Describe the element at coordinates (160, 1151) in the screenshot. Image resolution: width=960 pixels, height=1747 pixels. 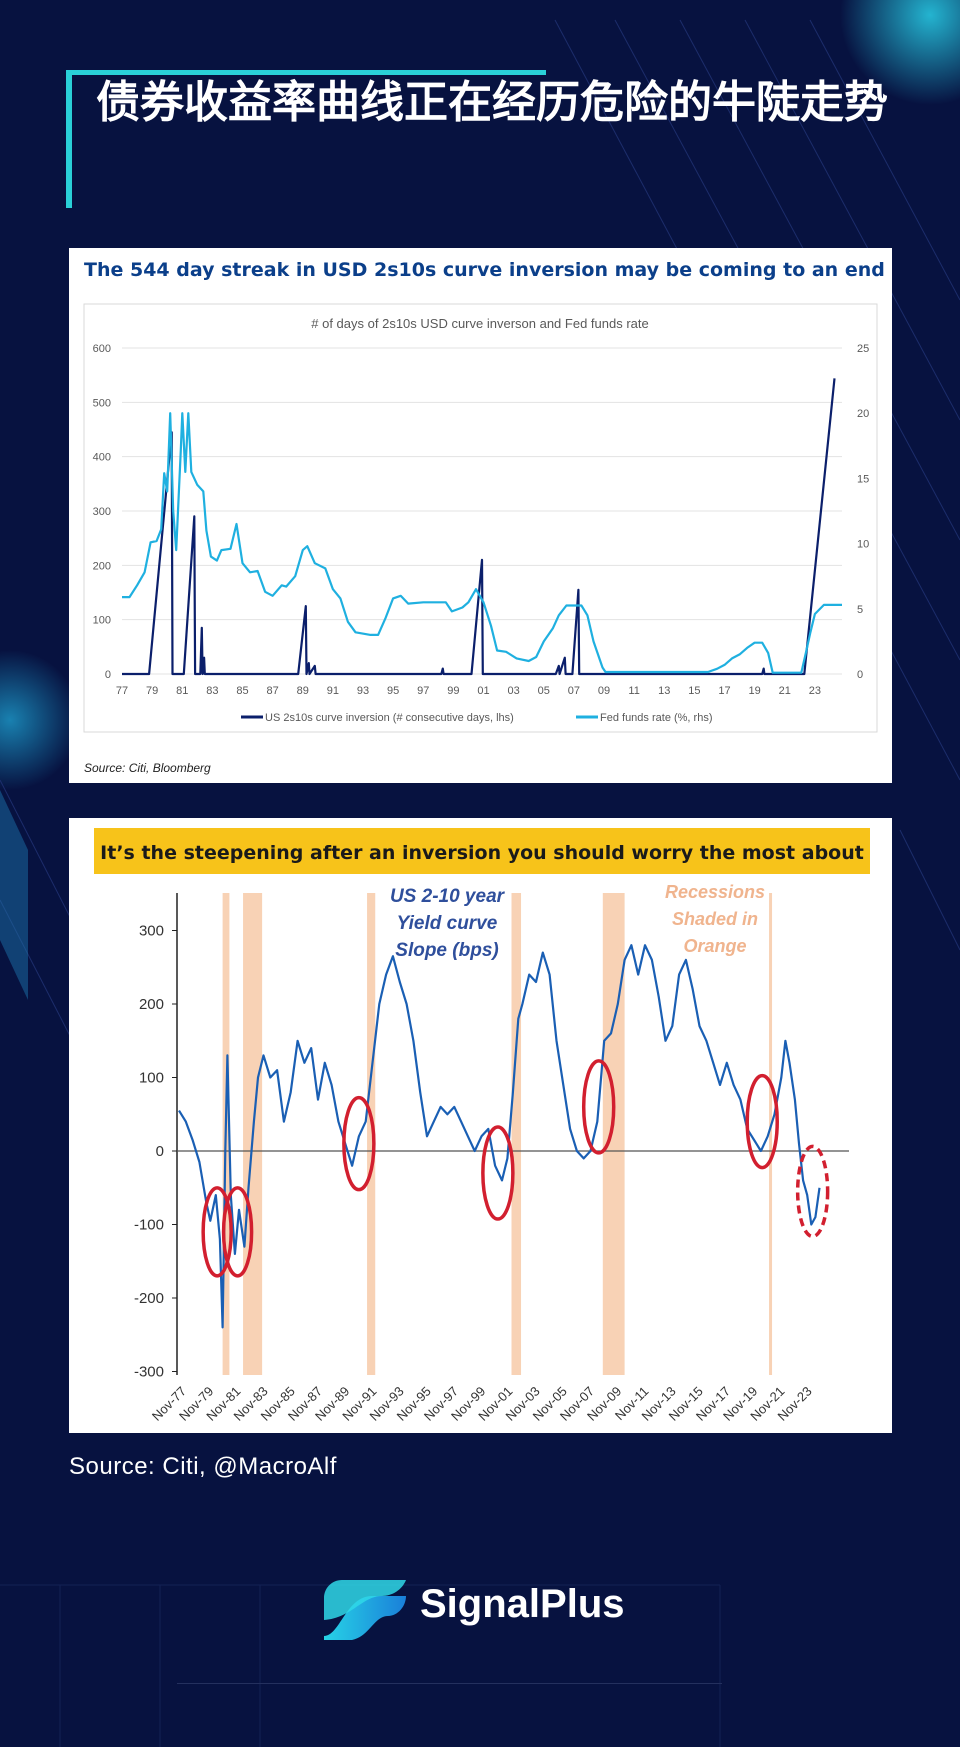
I see `y-tick-label: 0` at that location.